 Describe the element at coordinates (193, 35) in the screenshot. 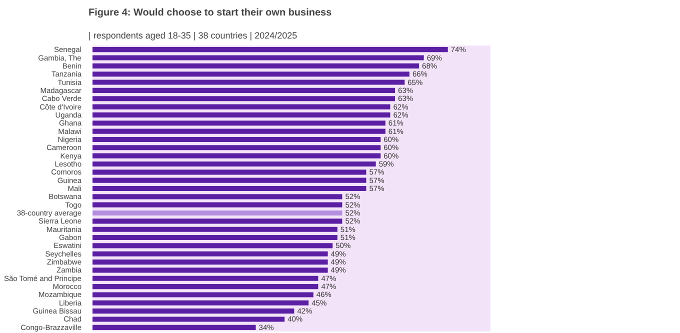

I see `chart-subtitle: | respondents aged 18-35 | 38 countries | 2024/2025` at that location.